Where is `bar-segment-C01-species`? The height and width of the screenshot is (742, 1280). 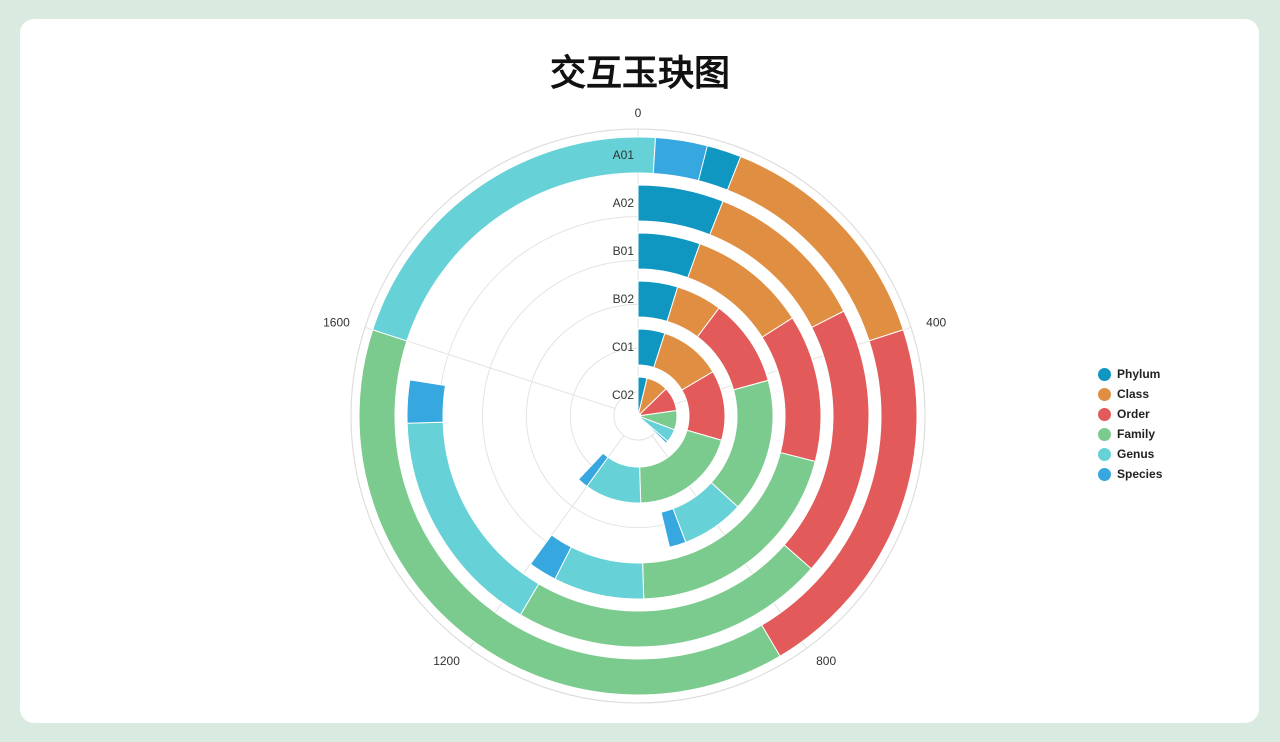
bar-segment-C01-species is located at coordinates (593, 470).